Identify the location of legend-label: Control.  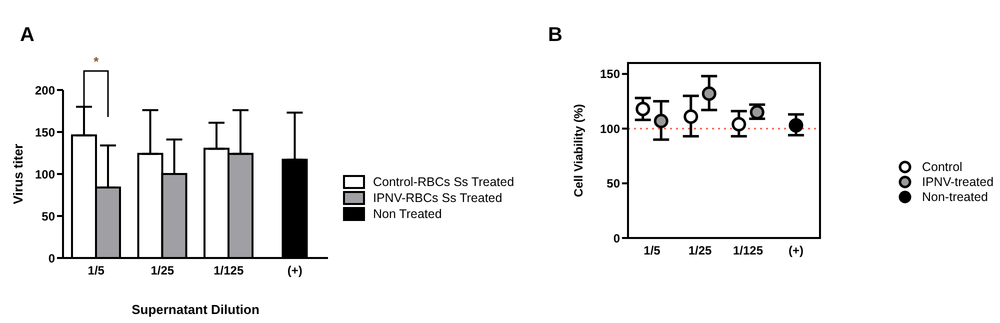
(942, 167).